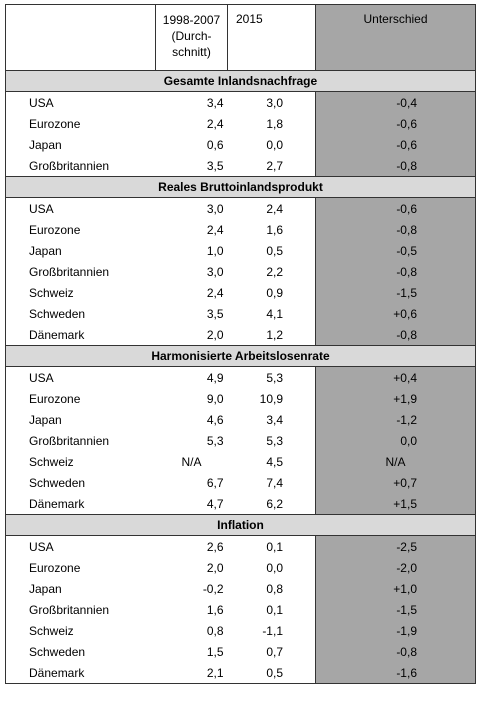  What do you see at coordinates (191, 20) in the screenshot?
I see `header-period-line1: 1998-2007` at bounding box center [191, 20].